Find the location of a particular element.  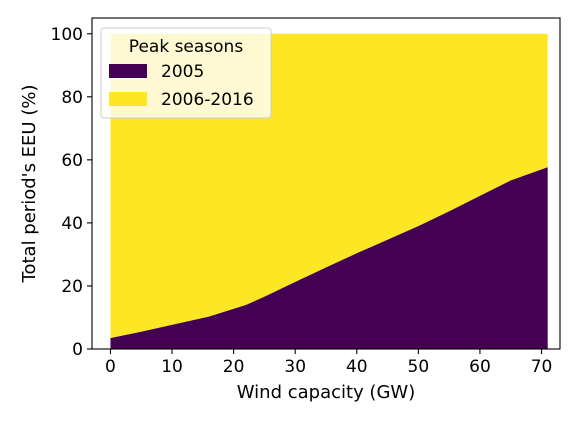

y-tick-label: 80 is located at coordinates (72, 98).